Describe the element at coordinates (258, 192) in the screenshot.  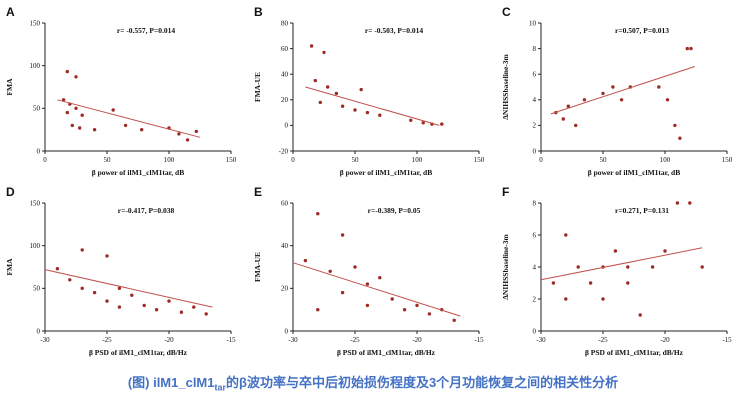
I see `panel-letter: E` at that location.